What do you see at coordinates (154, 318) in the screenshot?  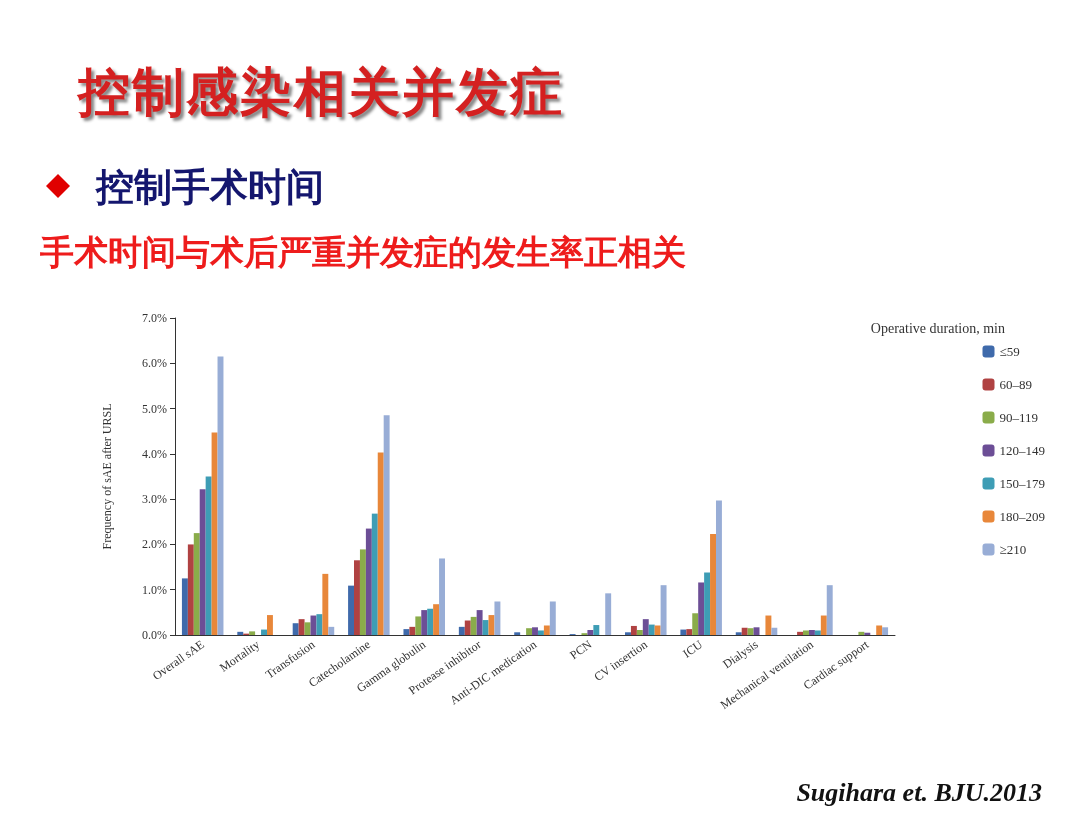 I see `y-tick-label: 7.0%` at bounding box center [154, 318].